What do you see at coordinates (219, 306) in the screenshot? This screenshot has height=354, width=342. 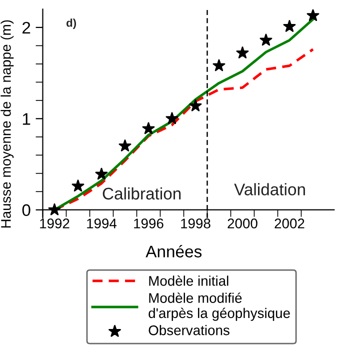 I see `legend-label: Modèle modifié d'arpès la géophysique` at bounding box center [219, 306].